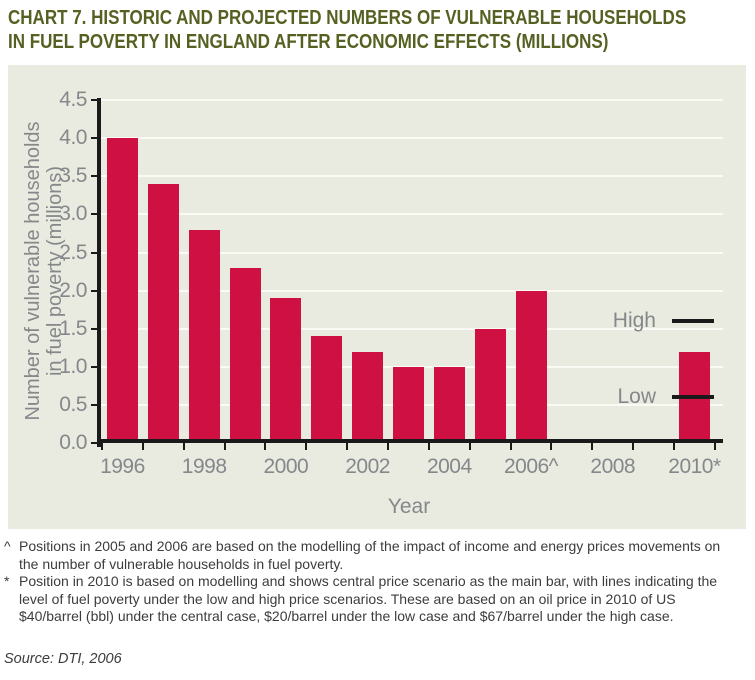  I want to click on bar-1996, so click(122, 290).